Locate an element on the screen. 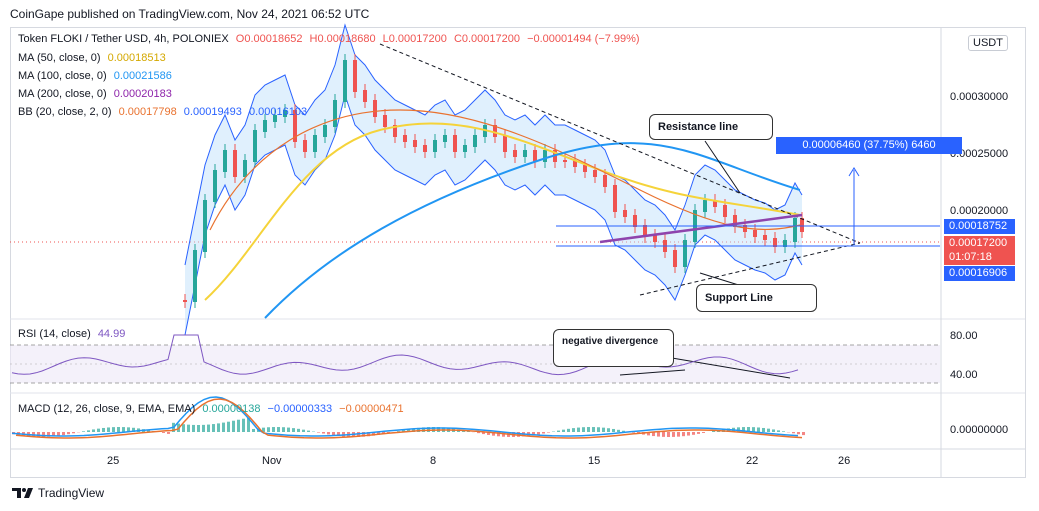 The width and height of the screenshot is (1039, 511). rsi-legend: RSI (14, close) 44.99 is located at coordinates (73, 334).